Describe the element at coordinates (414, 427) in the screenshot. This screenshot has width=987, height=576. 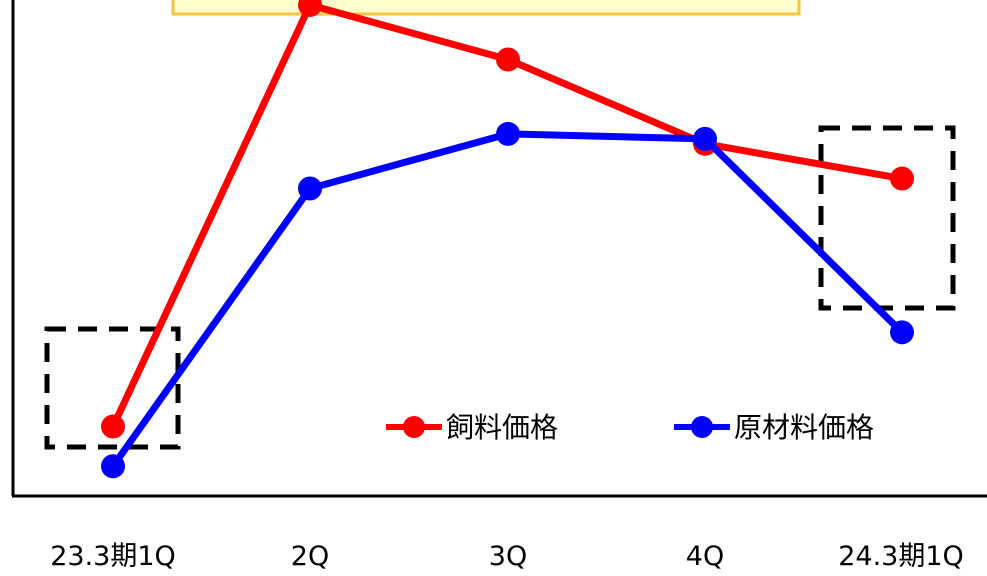
I see `legend-marker-feed` at that location.